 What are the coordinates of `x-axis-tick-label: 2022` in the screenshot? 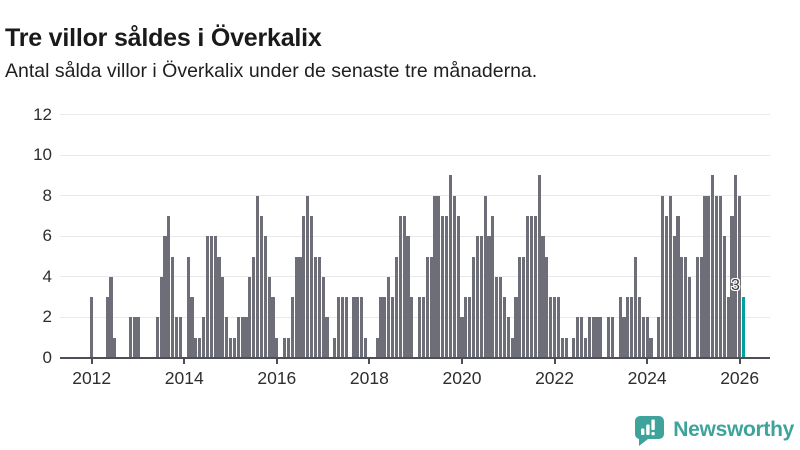 It's located at (554, 378).